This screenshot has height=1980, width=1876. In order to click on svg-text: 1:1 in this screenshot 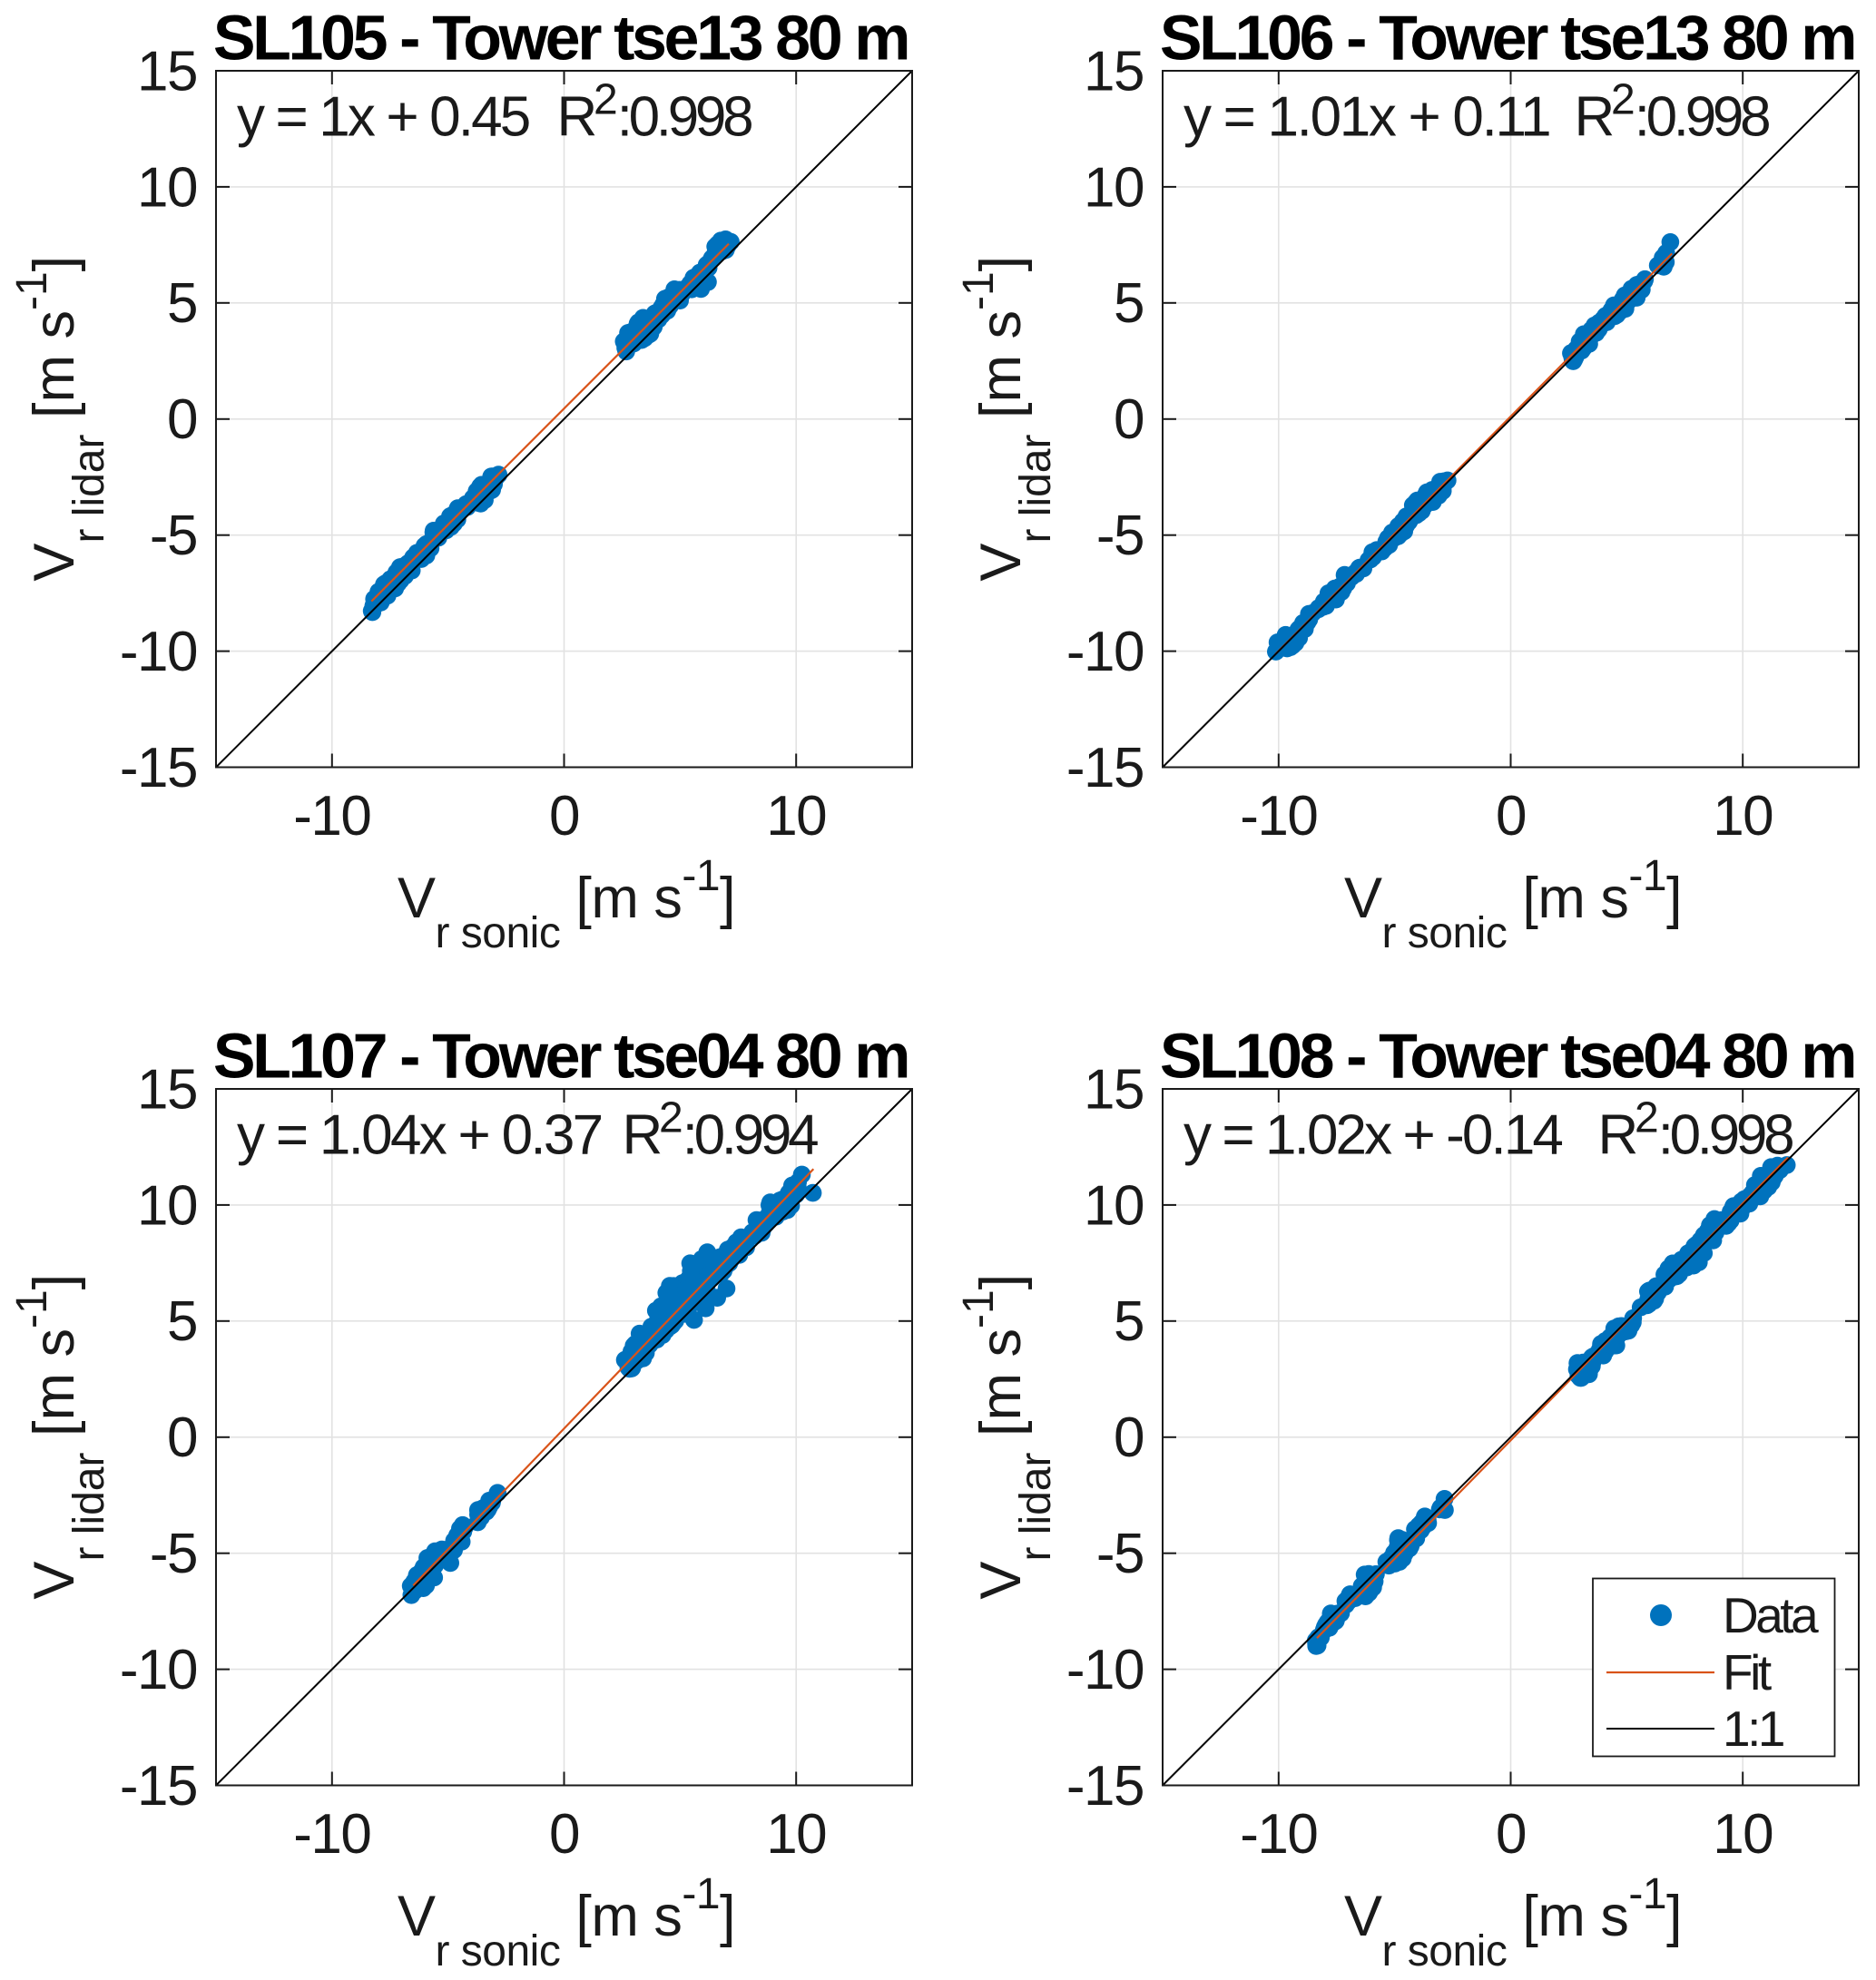, I will do `click(1753, 1729)`.